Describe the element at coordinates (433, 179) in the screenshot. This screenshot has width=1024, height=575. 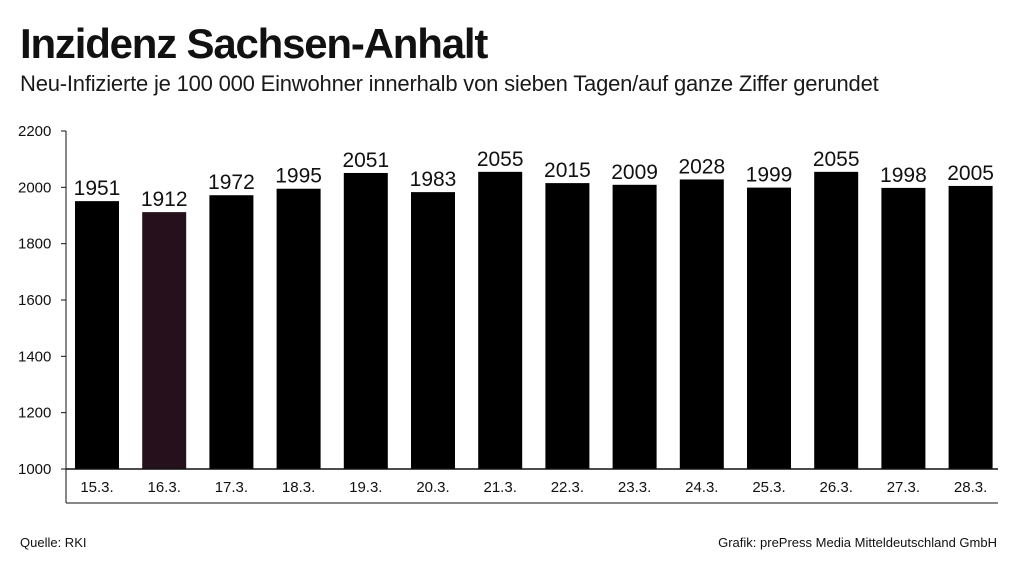
I see `bar-value-label: 1983` at that location.